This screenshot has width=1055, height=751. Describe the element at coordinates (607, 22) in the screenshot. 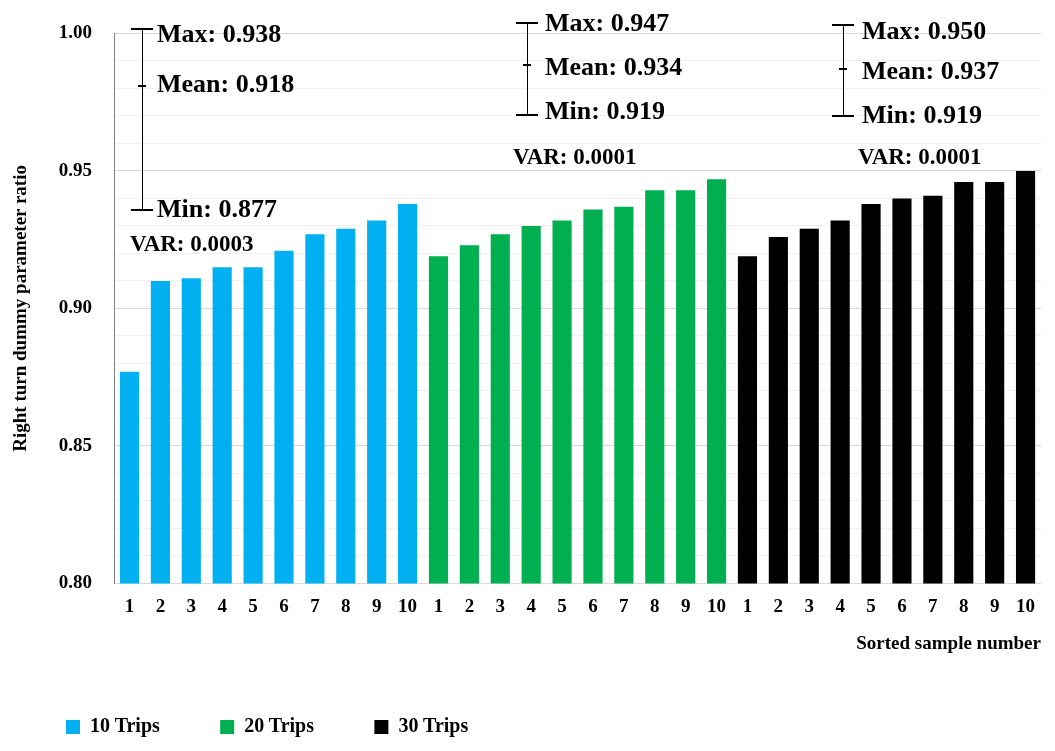

I see `annotation: Max: 0.947` at that location.